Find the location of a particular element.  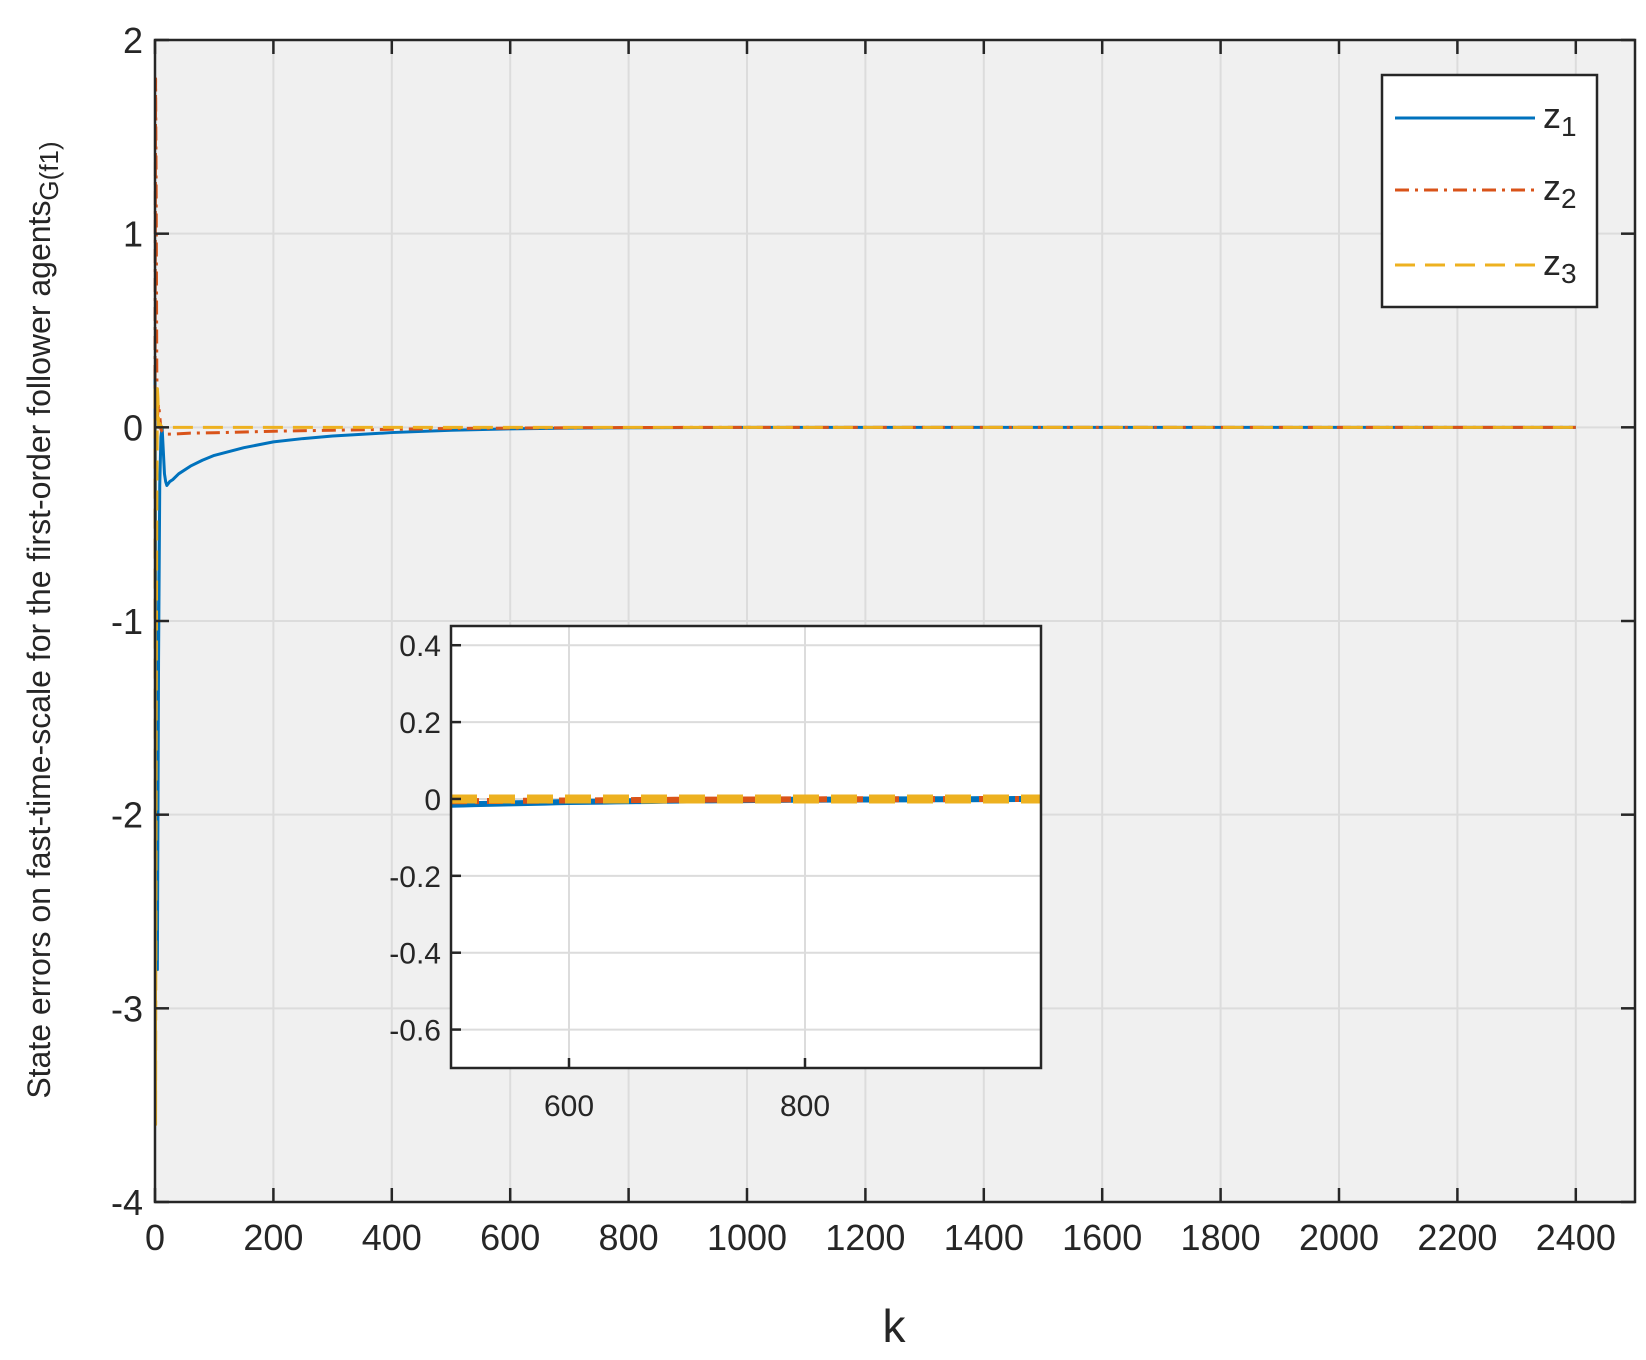

legend-label-z3: z3 is located at coordinates (1560, 265).